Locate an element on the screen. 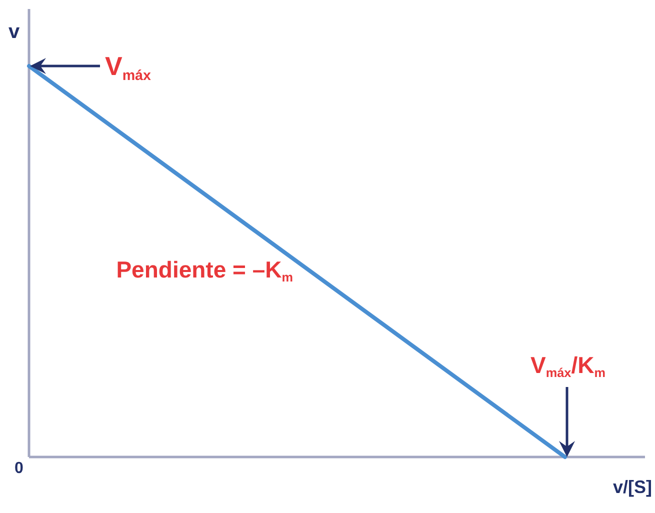 The image size is (655, 513). y-axis-title: v is located at coordinates (14, 32).